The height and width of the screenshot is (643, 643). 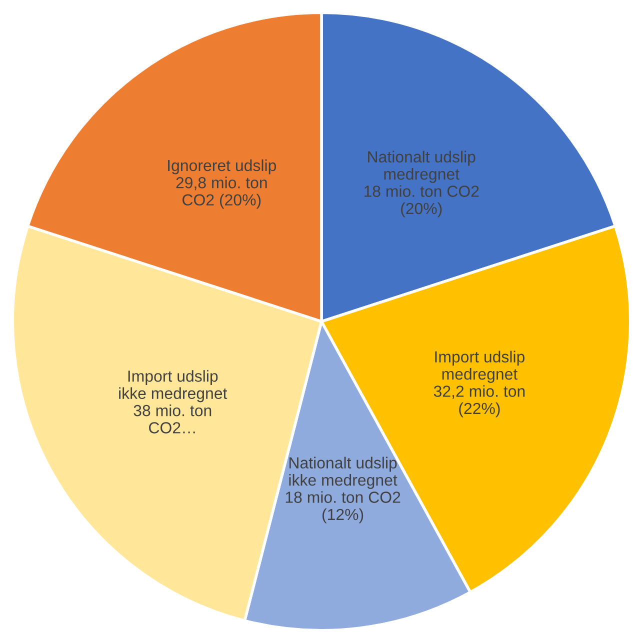 What do you see at coordinates (343, 516) in the screenshot?
I see `data-label: (12%)` at bounding box center [343, 516].